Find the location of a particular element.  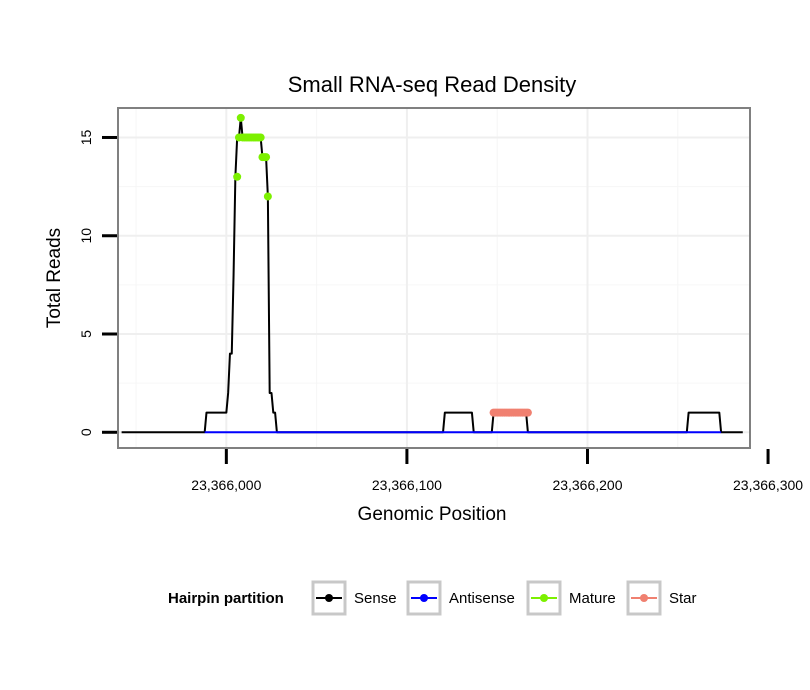

legend-label-mature: Mature is located at coordinates (592, 598).